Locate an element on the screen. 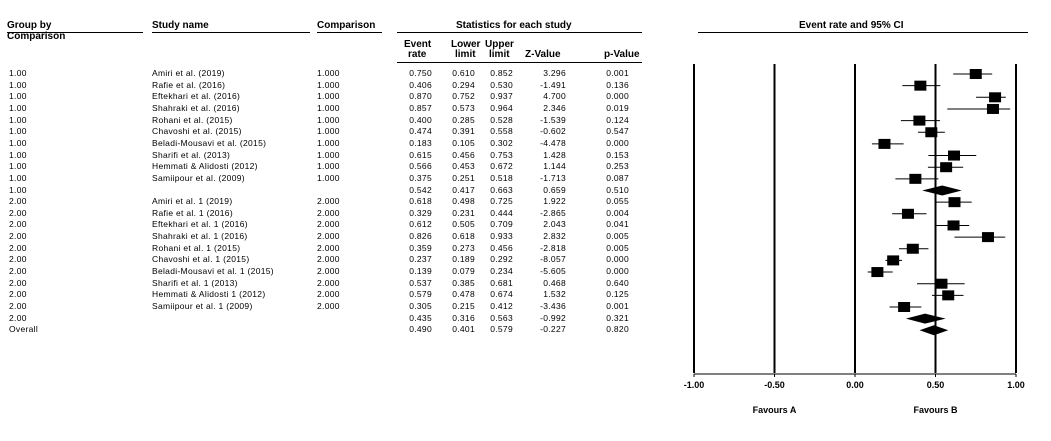  cell-upper: 0.528 is located at coordinates (501, 119).